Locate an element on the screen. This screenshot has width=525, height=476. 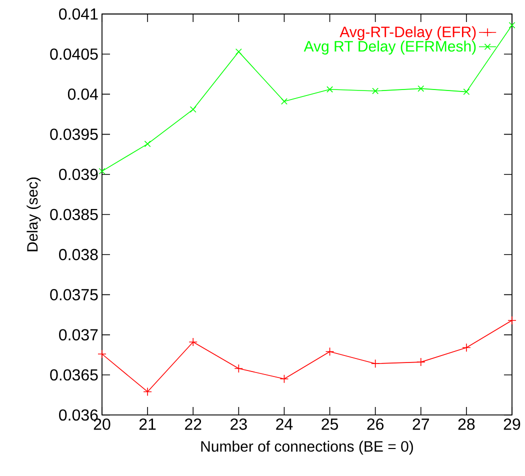
x-tick-label: 24 is located at coordinates (284, 424).